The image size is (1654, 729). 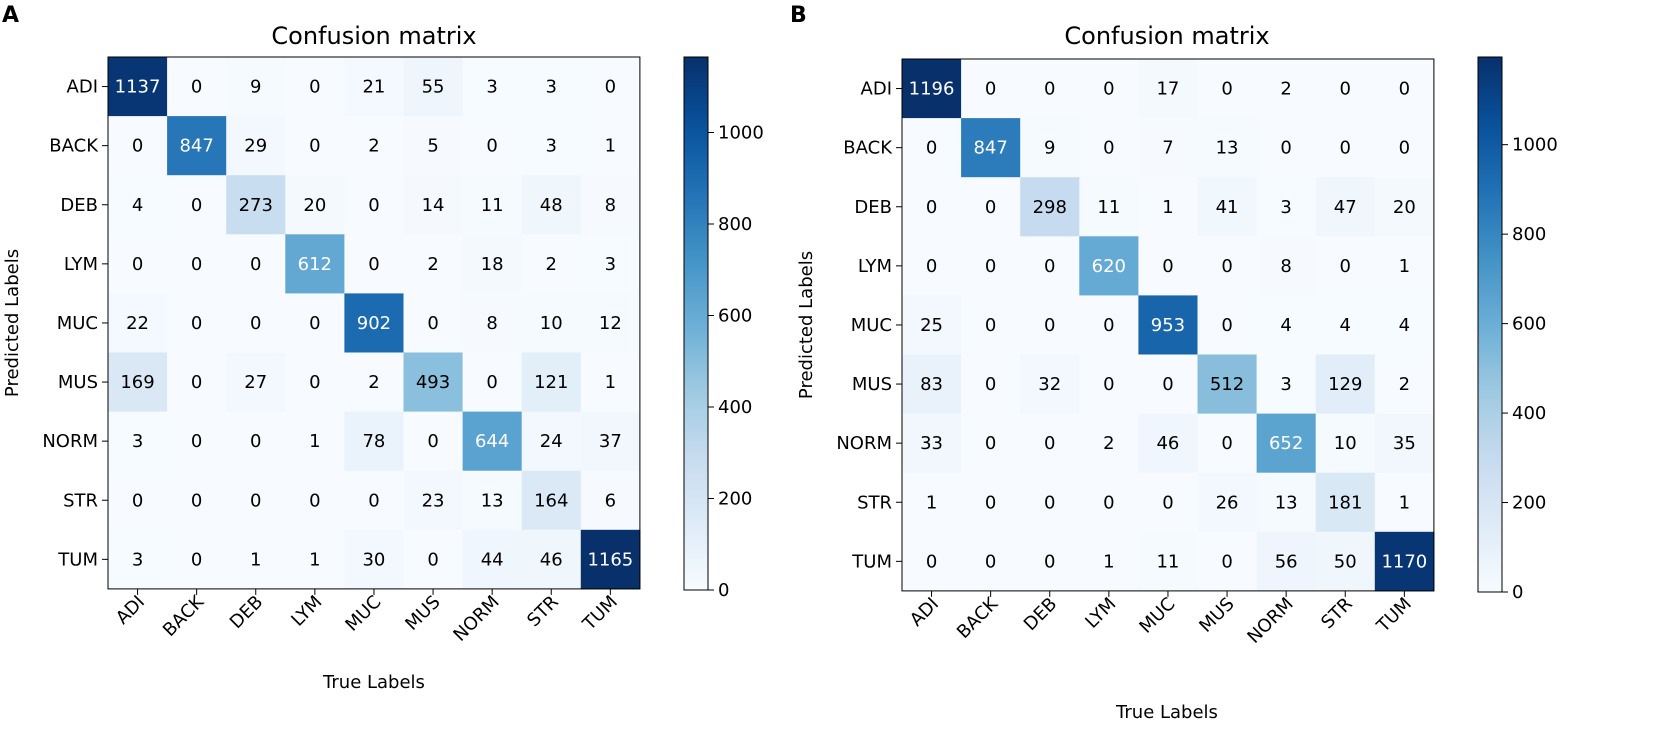 I want to click on colorbar-frame, so click(x=696, y=323).